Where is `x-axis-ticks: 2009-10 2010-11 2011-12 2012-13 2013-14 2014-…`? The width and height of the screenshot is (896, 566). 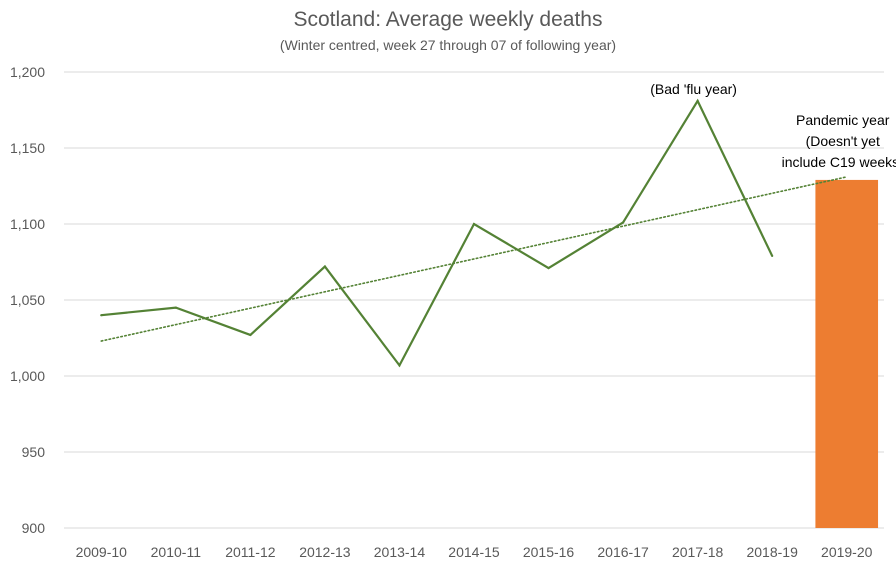
x-axis-ticks: 2009-10 2010-11 2011-12 2012-13 2013-14 2014-… is located at coordinates (474, 552).